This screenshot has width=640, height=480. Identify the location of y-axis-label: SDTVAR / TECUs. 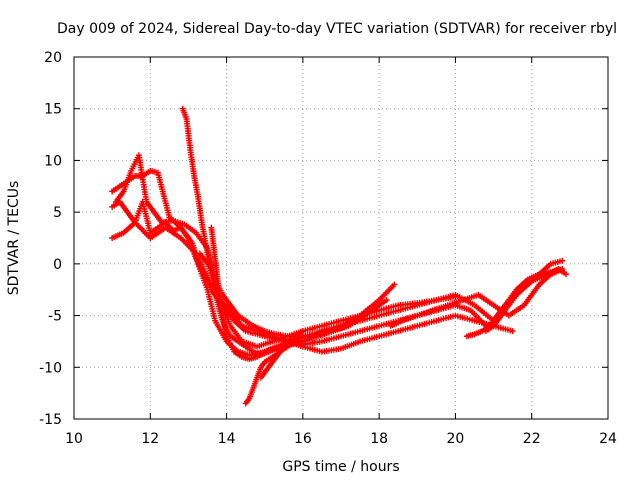
(14, 238).